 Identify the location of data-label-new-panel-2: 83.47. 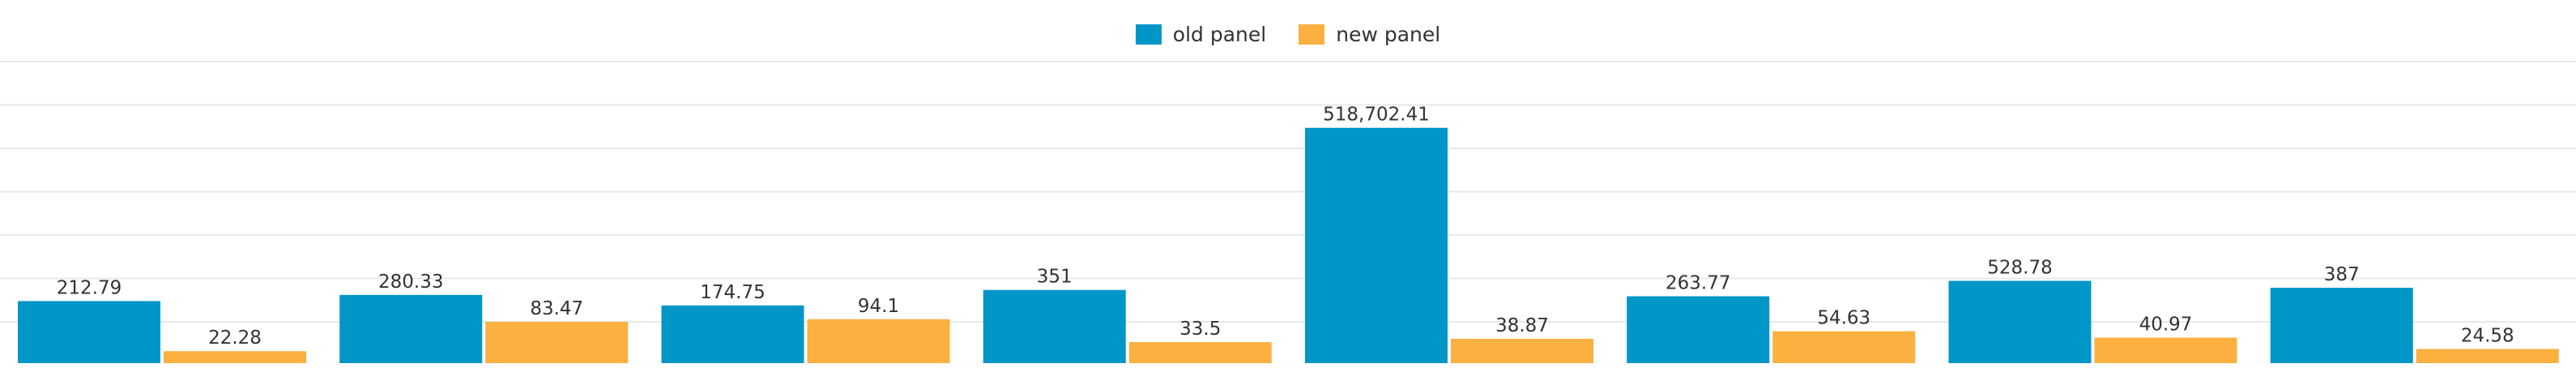
(556, 308).